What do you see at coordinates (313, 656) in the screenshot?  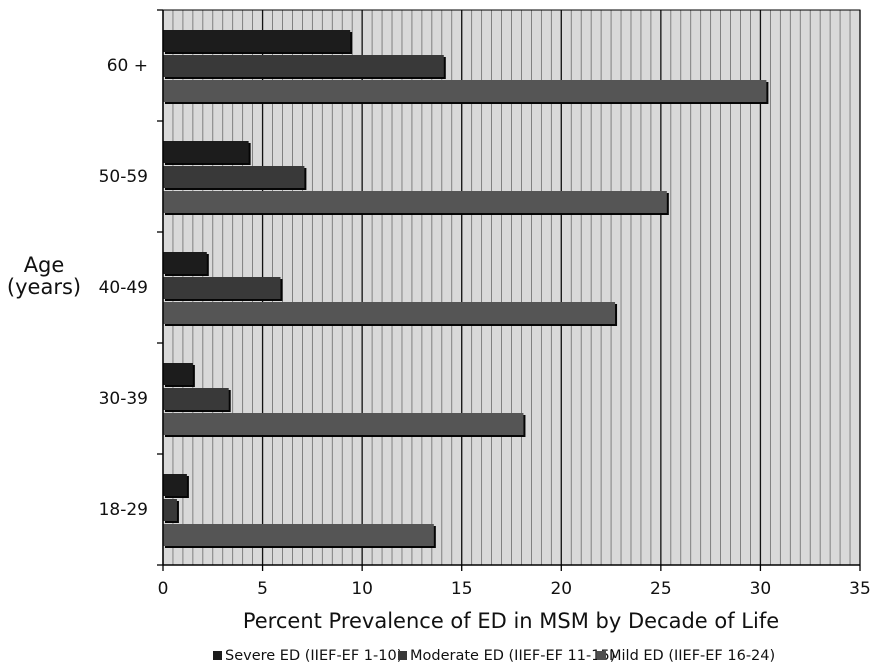 I see `legend-label: Severe ED (IIEF-EF 1-10)` at bounding box center [313, 656].